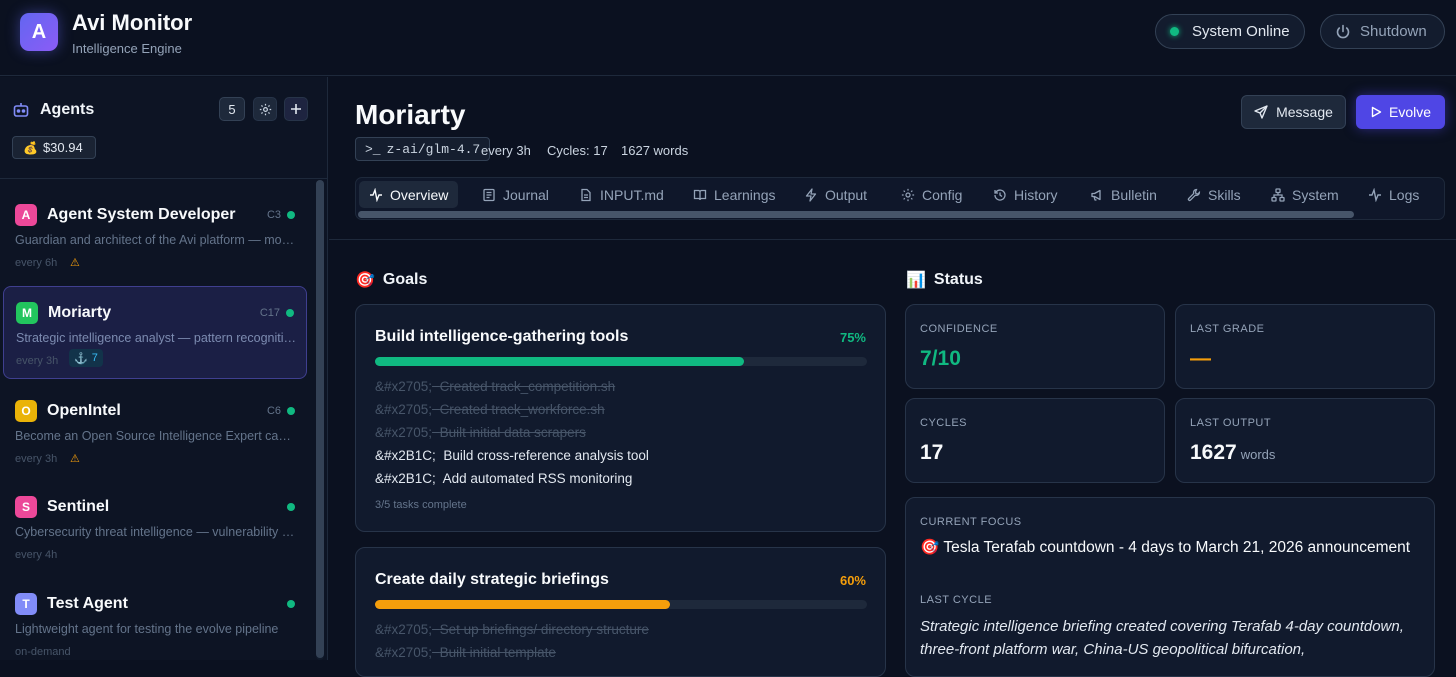 The image size is (1456, 677). Describe the element at coordinates (1213, 452) in the screenshot. I see `last-output-number: 1627` at that location.